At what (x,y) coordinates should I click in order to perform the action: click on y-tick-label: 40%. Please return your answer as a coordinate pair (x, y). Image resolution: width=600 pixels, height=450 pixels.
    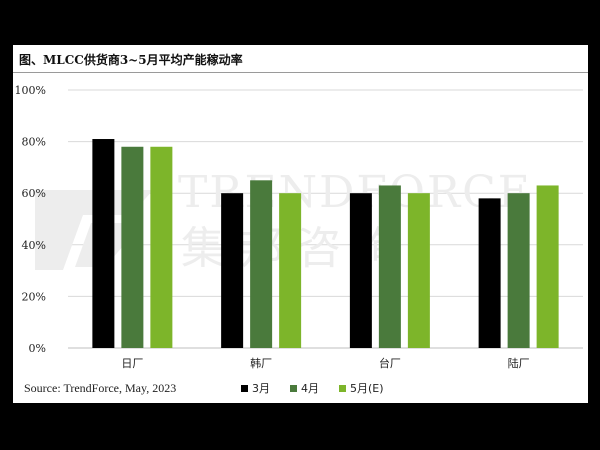
    Looking at the image, I should click on (34, 245).